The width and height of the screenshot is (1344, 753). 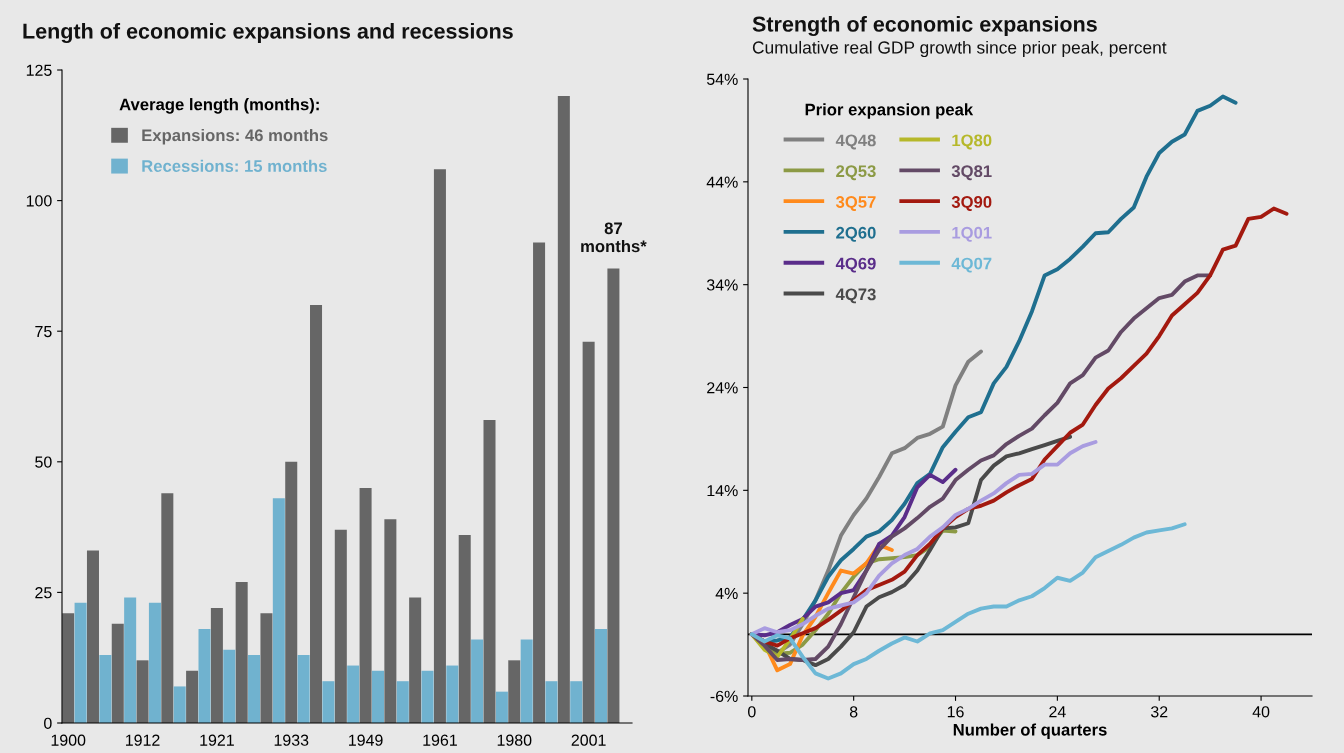 What do you see at coordinates (889, 111) in the screenshot?
I see `legend-title: Prior expansion peak` at bounding box center [889, 111].